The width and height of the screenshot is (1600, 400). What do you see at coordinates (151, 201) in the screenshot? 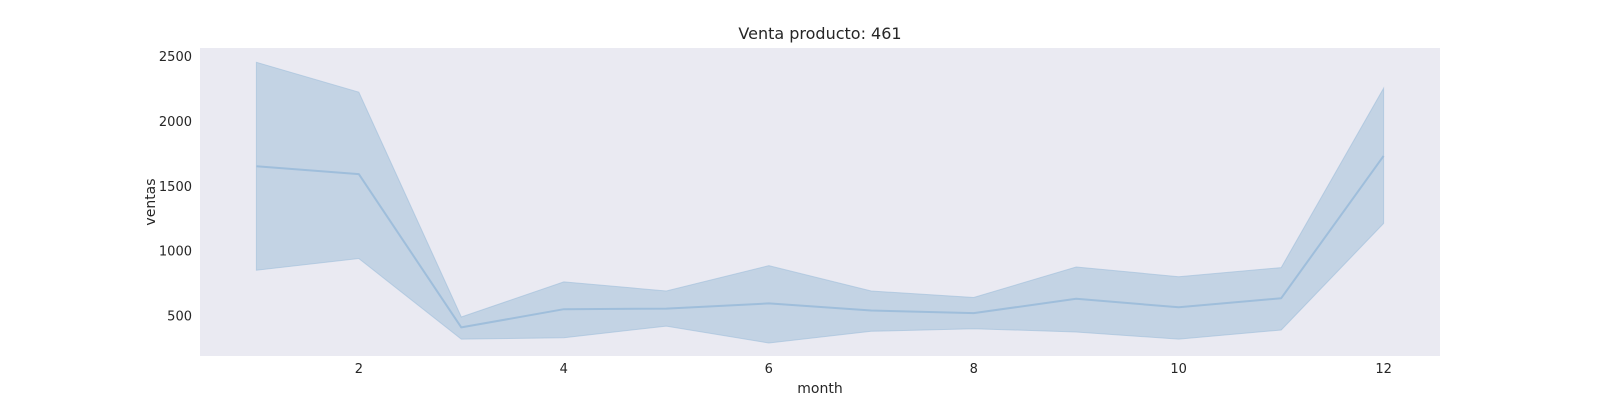
I see `y-axis-label: ventas` at bounding box center [151, 201].